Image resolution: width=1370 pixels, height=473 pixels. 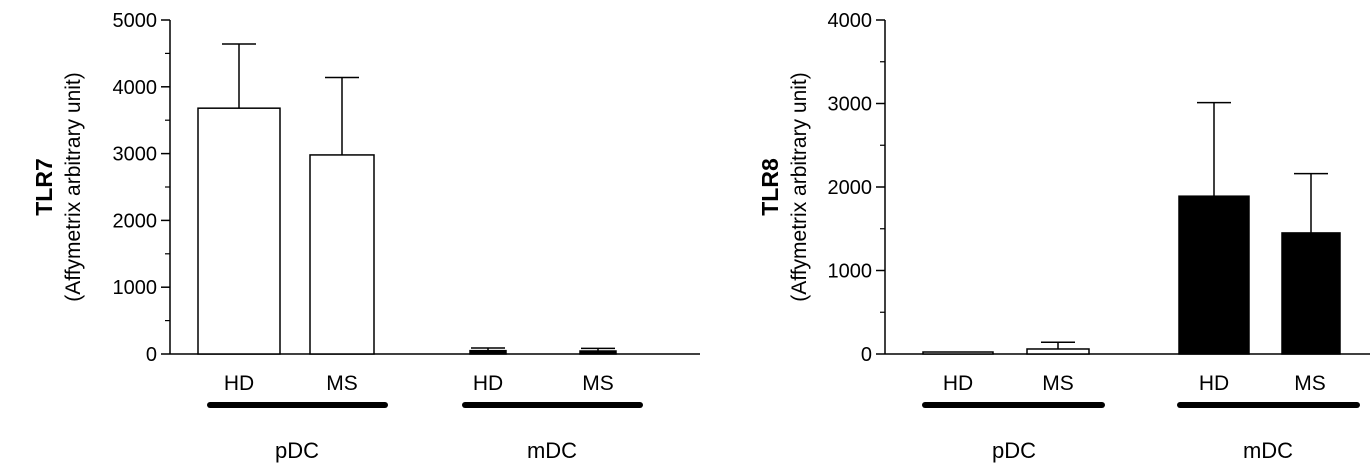 I want to click on y-tick-label: 5000, so click(x=135, y=21).